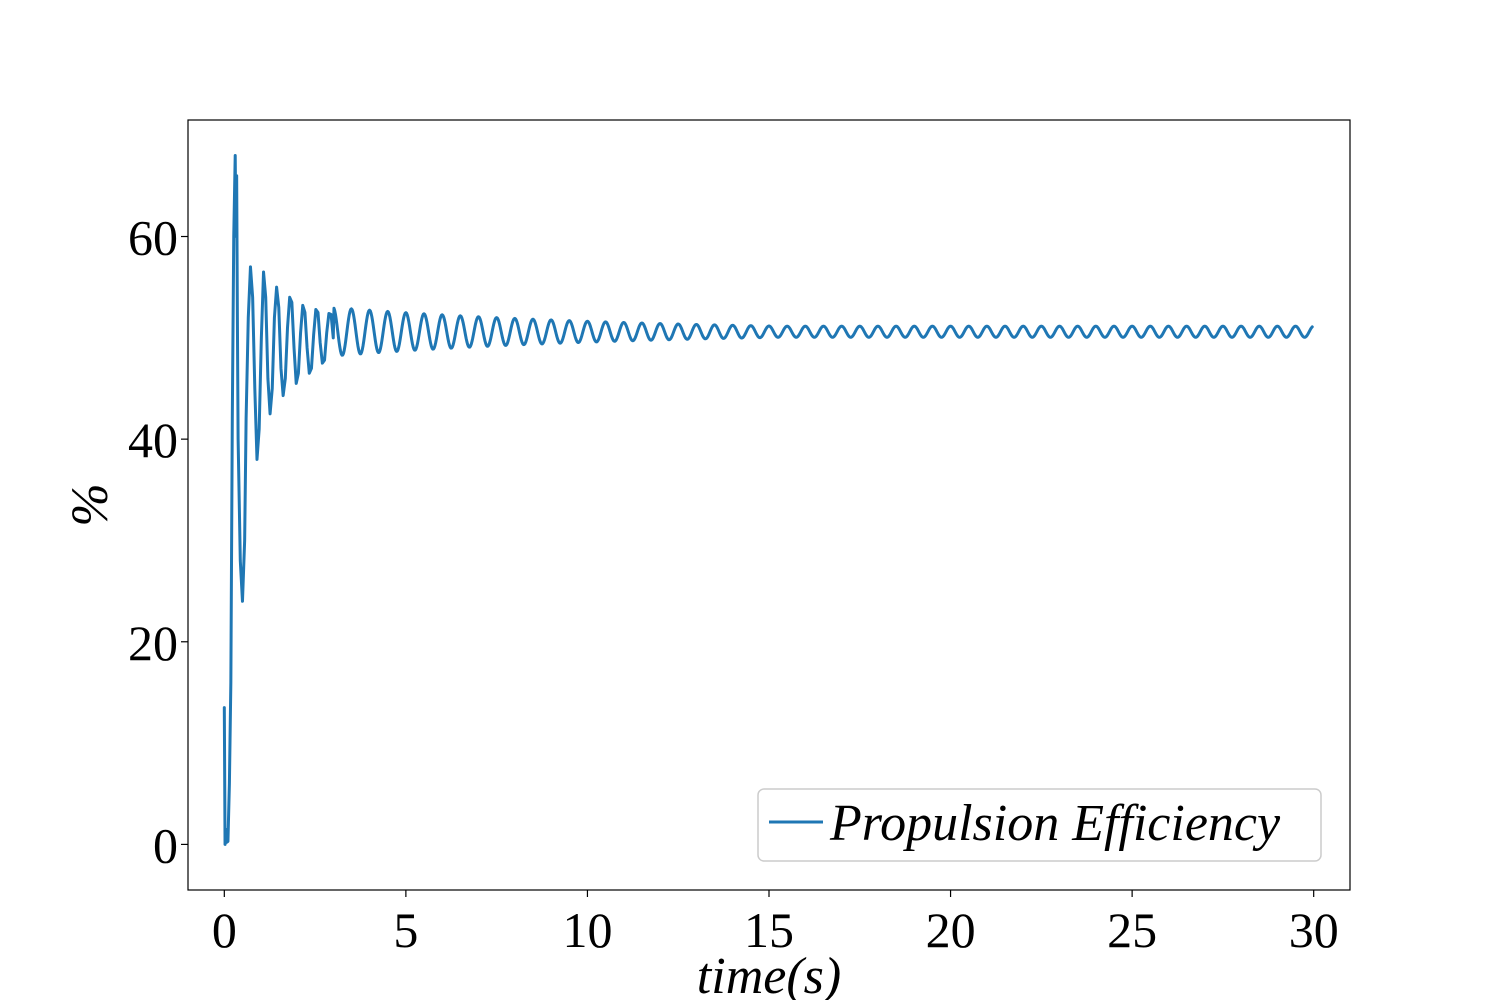 This screenshot has width=1500, height=1000. What do you see at coordinates (153, 238) in the screenshot?
I see `y-tick-label: 60` at bounding box center [153, 238].